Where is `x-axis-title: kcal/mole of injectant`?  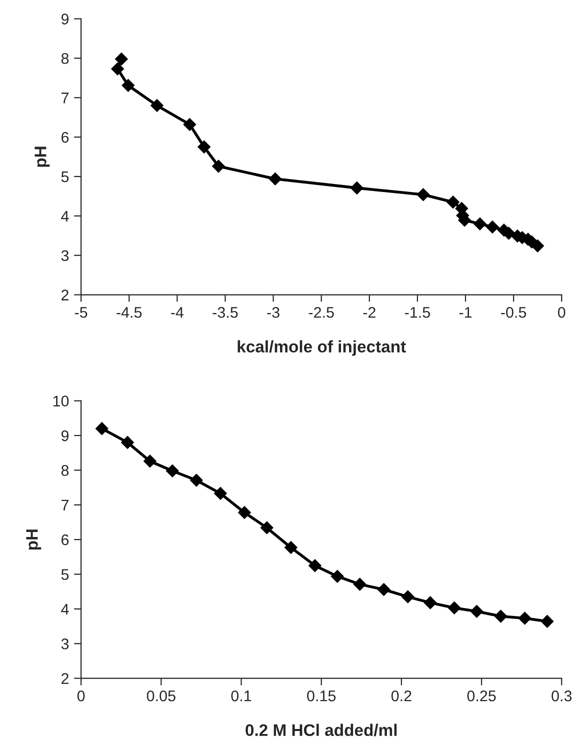 x-axis-title: kcal/mole of injectant is located at coordinates (322, 348).